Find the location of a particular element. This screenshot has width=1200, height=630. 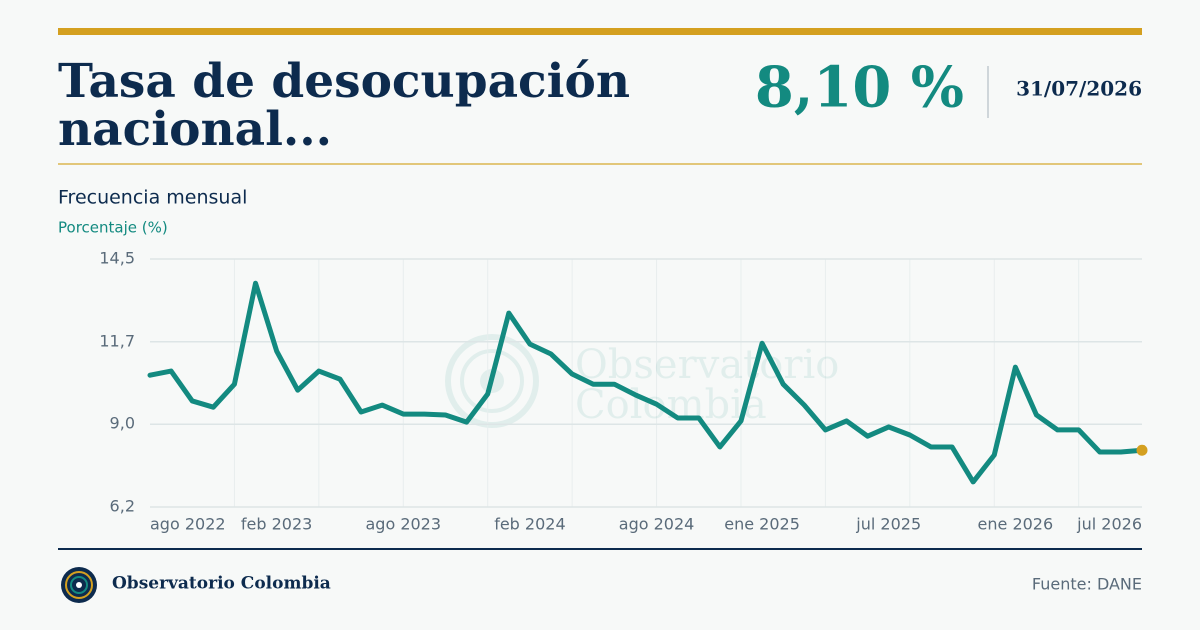

footer-source: Fuente: DANE is located at coordinates (1087, 584).